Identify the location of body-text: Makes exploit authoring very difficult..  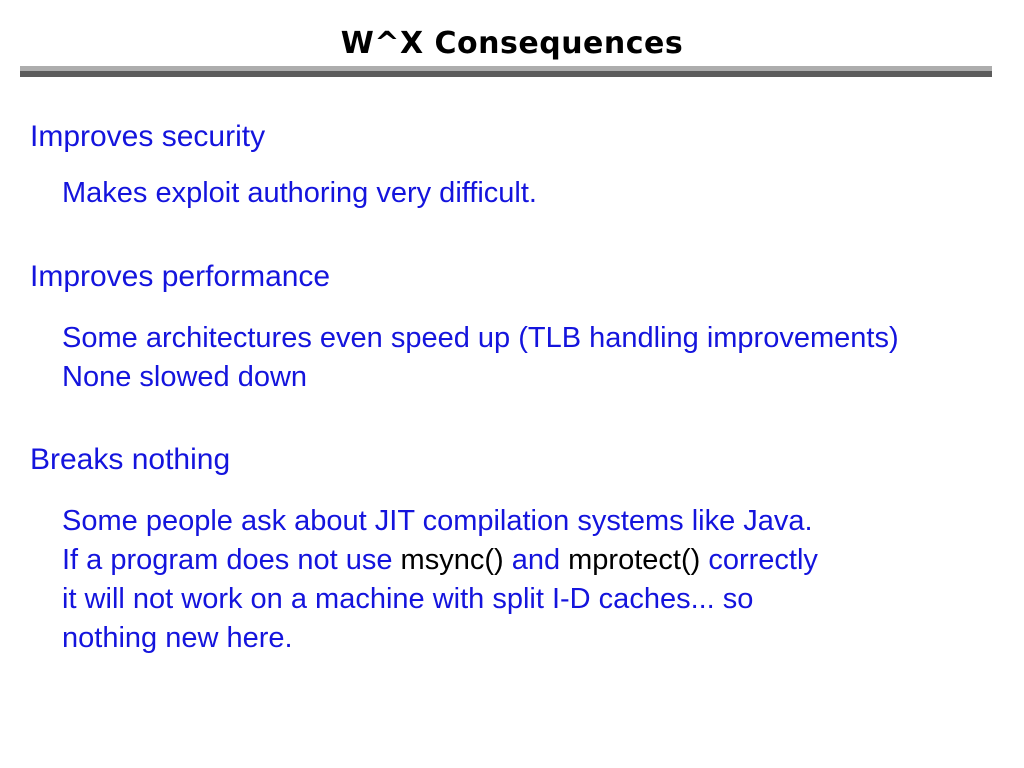
(299, 193).